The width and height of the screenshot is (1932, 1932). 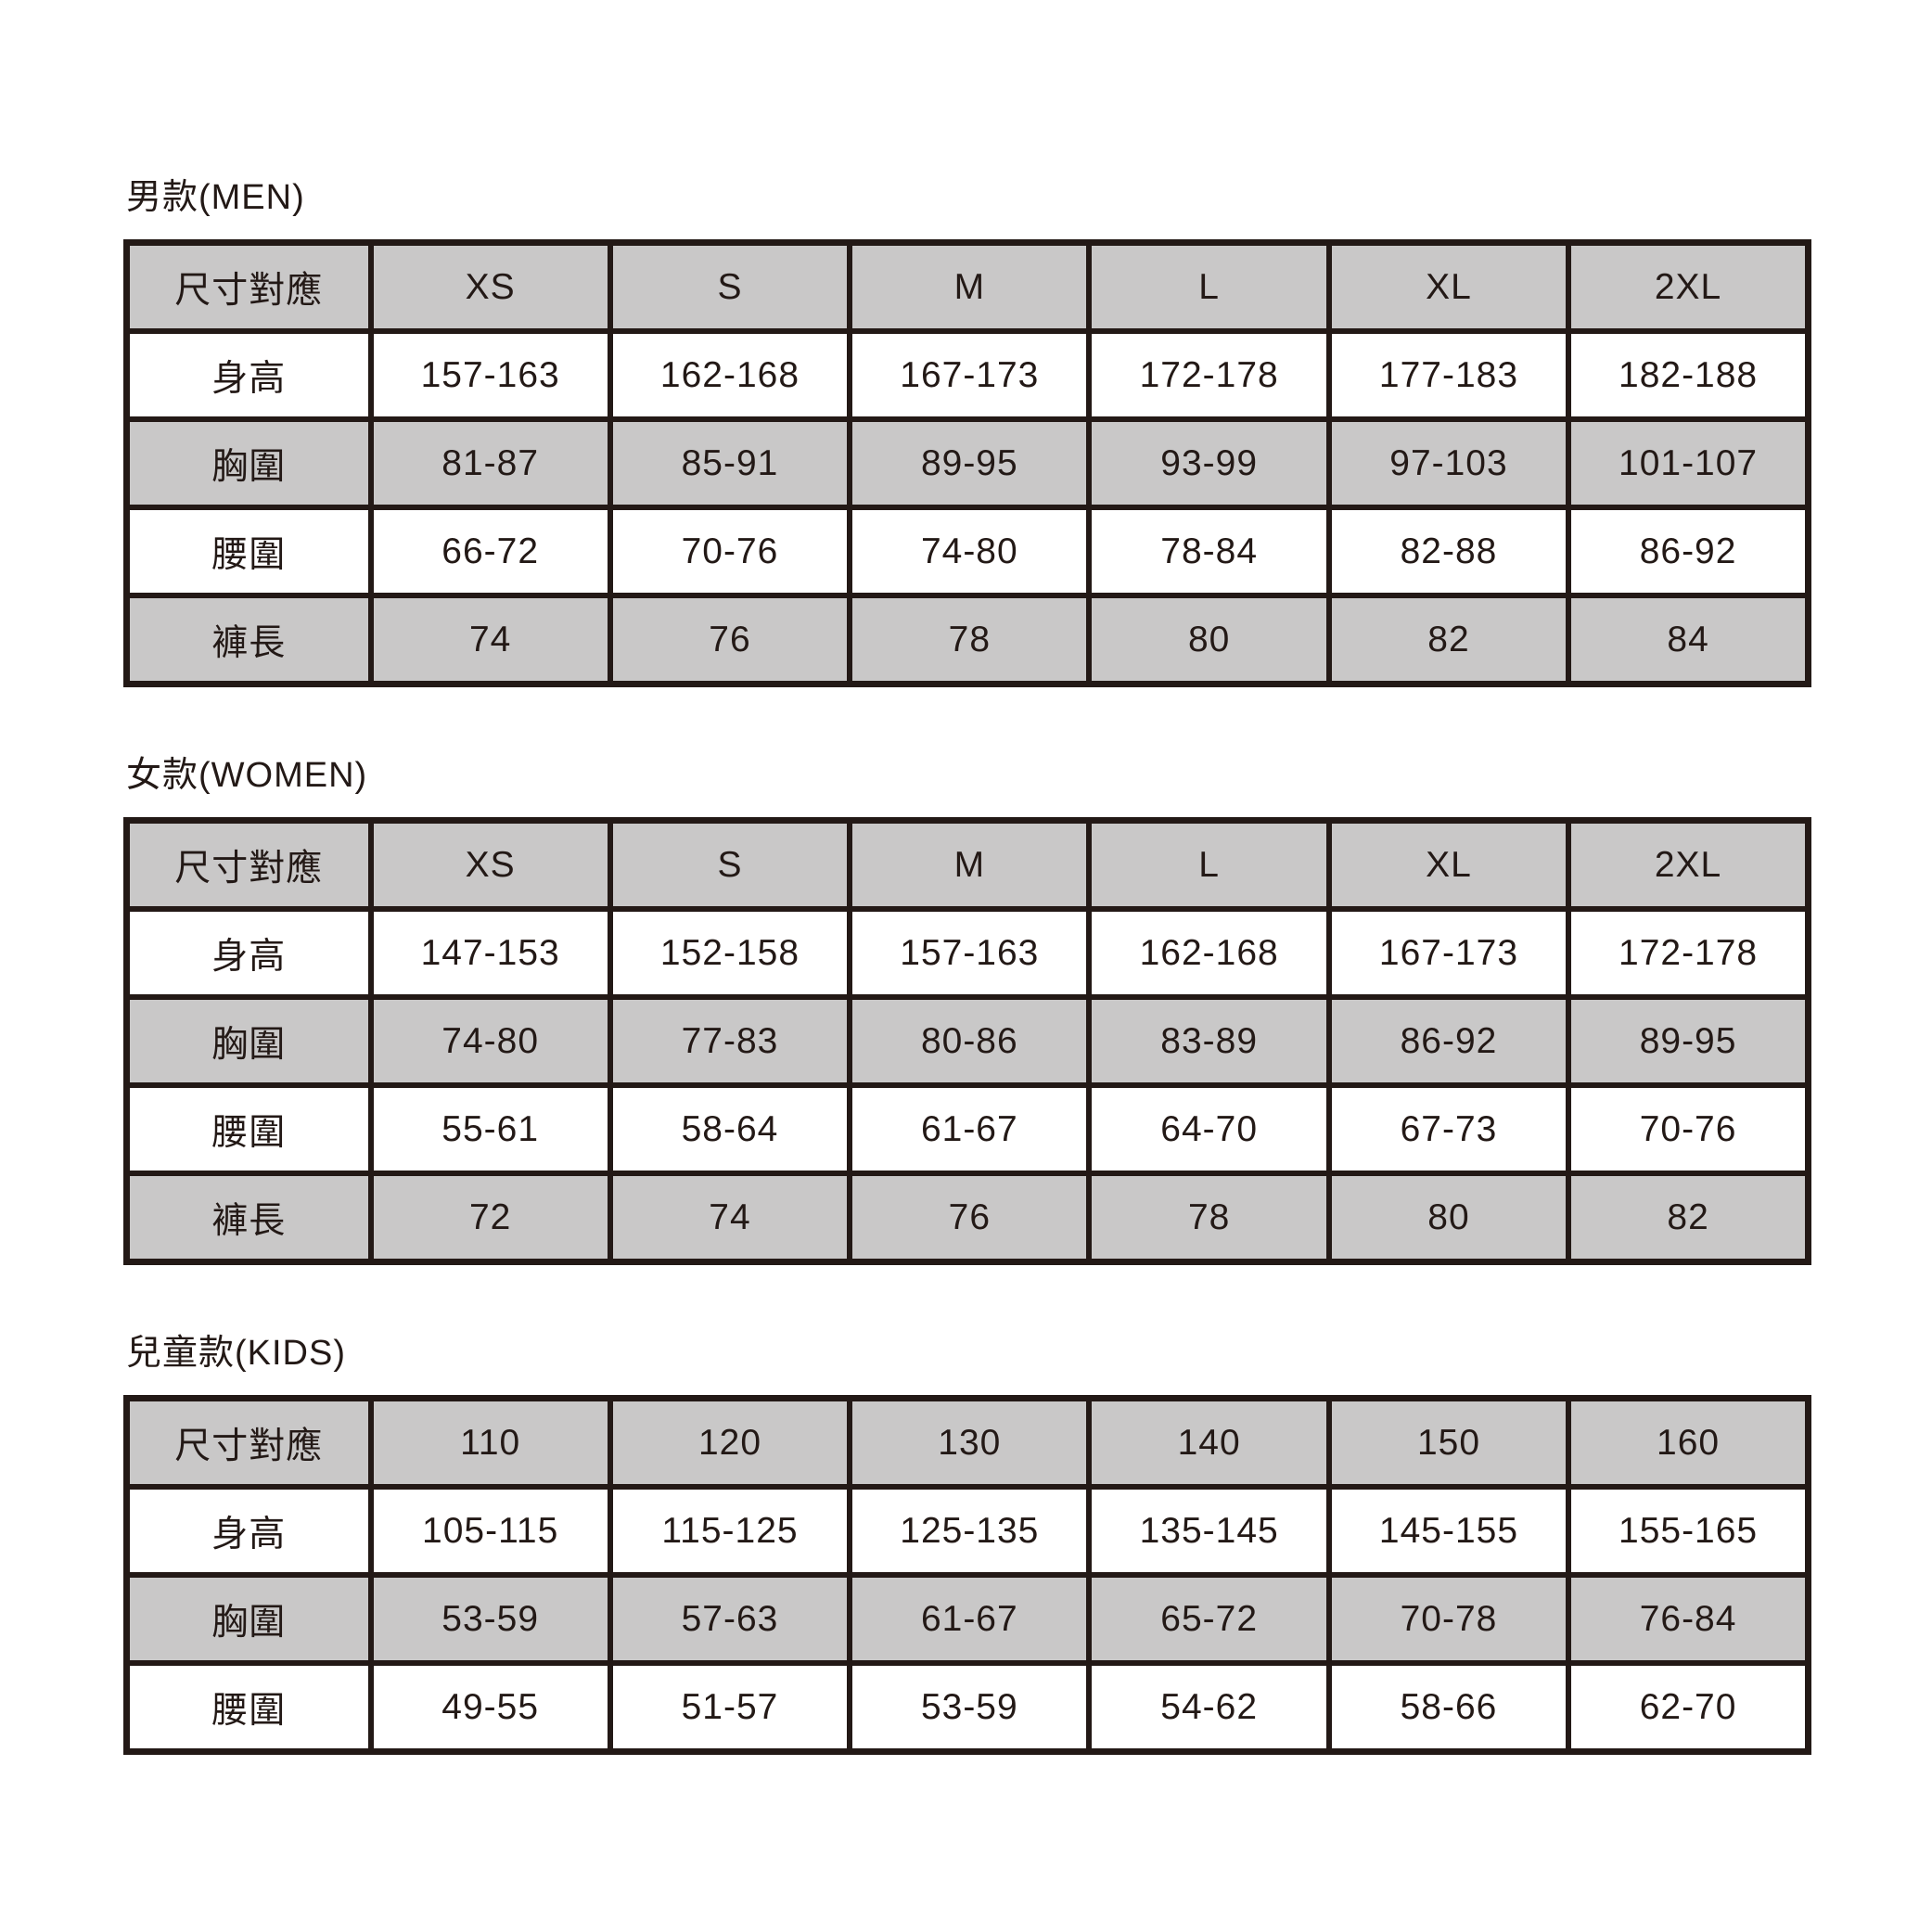 I want to click on value-cell: 77-83, so click(x=730, y=1041).